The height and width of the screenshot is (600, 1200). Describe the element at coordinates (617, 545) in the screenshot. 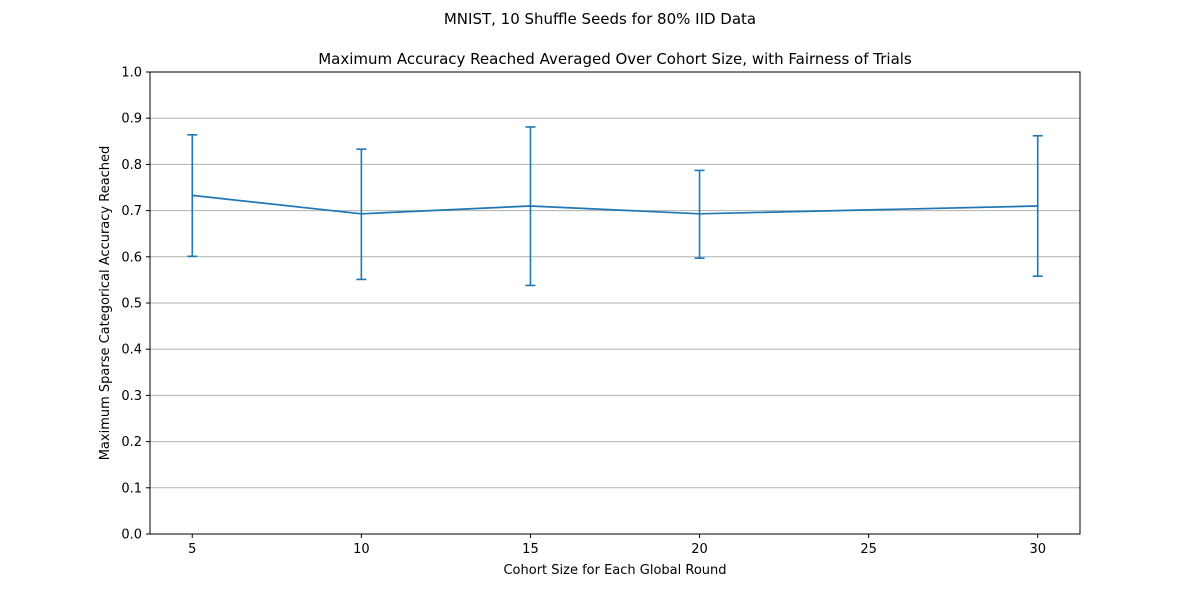

I see `x-axis-ticks: 5 10 15 20 25 30` at that location.